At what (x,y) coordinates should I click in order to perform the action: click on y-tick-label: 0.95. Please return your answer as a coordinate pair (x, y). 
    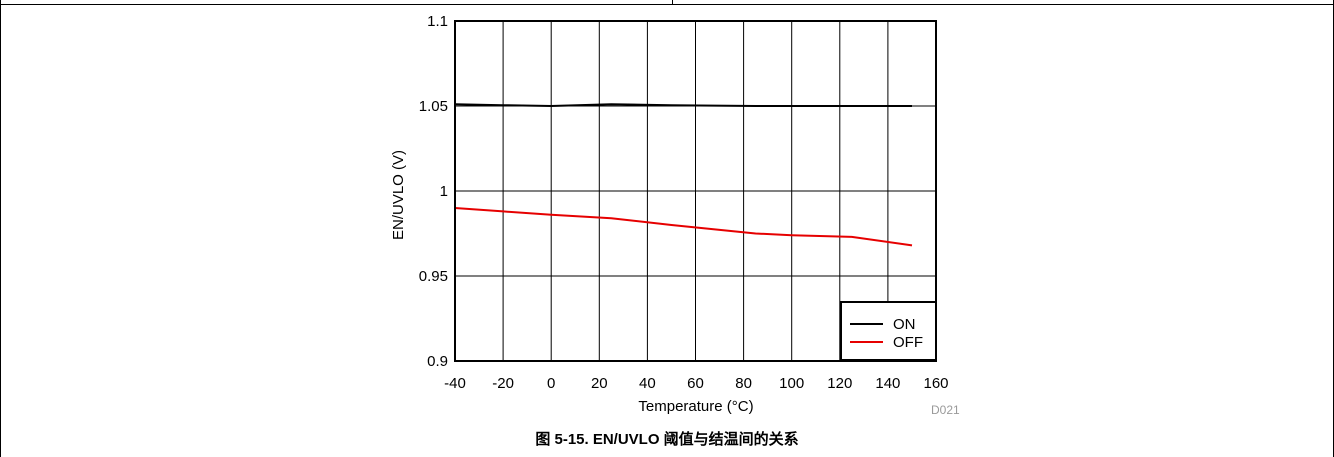
    Looking at the image, I should click on (433, 276).